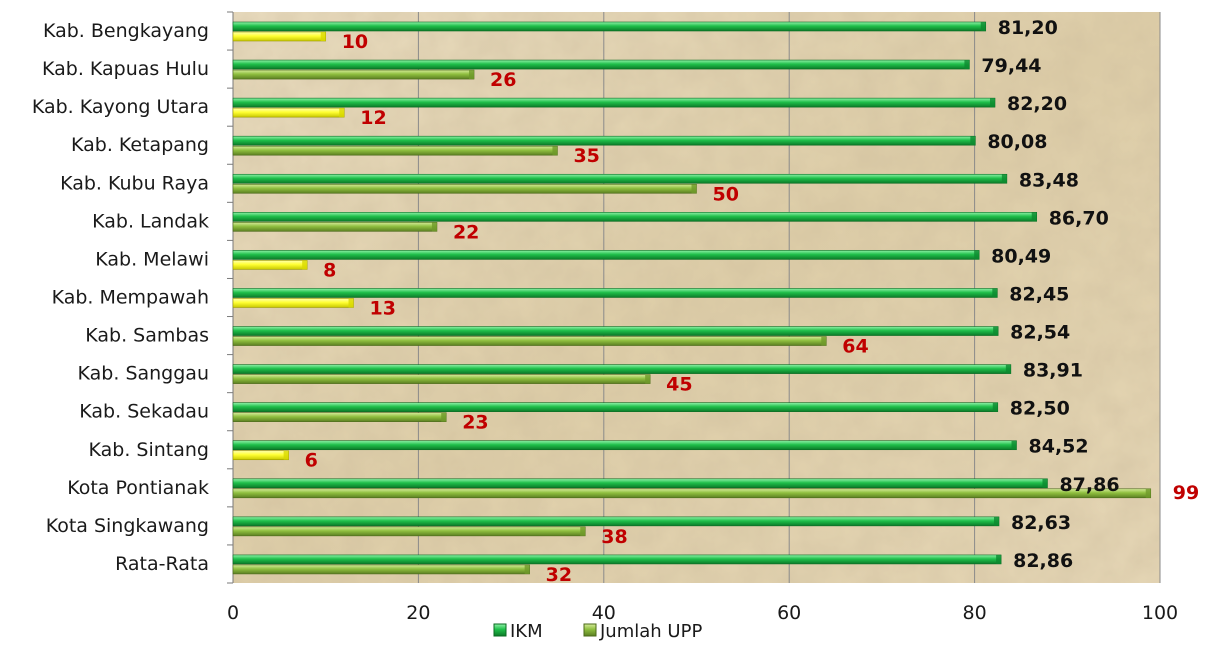  What do you see at coordinates (679, 385) in the screenshot?
I see `data-label-upp: 45` at bounding box center [679, 385].